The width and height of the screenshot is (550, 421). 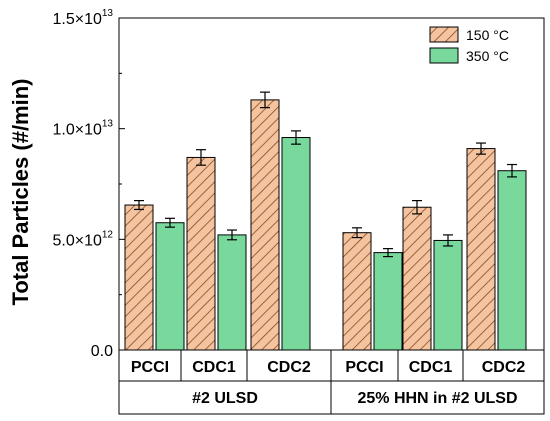 What do you see at coordinates (487, 56) in the screenshot?
I see `legend-label: 350 °C` at bounding box center [487, 56].